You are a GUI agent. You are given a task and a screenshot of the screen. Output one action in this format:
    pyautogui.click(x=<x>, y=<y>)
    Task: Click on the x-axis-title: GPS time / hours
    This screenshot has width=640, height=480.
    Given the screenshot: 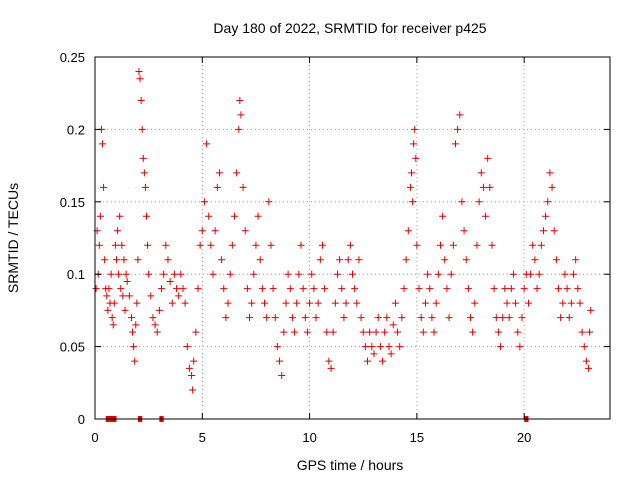 What is the action you would take?
    pyautogui.click(x=350, y=465)
    